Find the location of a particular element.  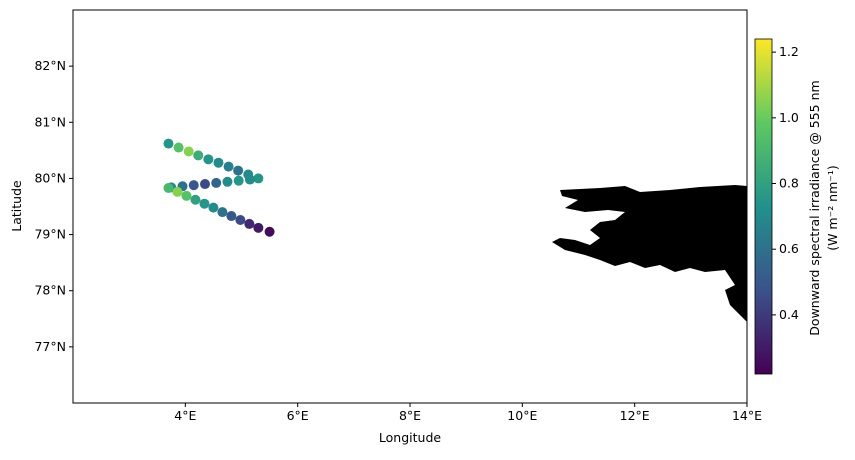

x-tick-label: 10°E is located at coordinates (522, 415).